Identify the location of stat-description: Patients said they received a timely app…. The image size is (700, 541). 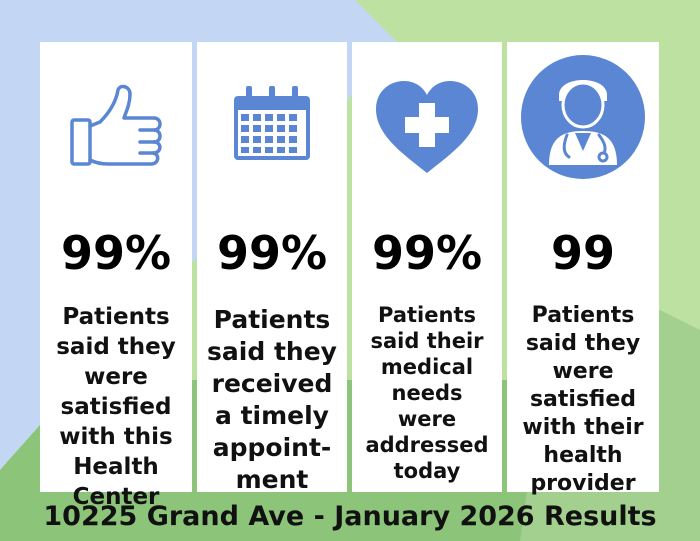
(272, 399).